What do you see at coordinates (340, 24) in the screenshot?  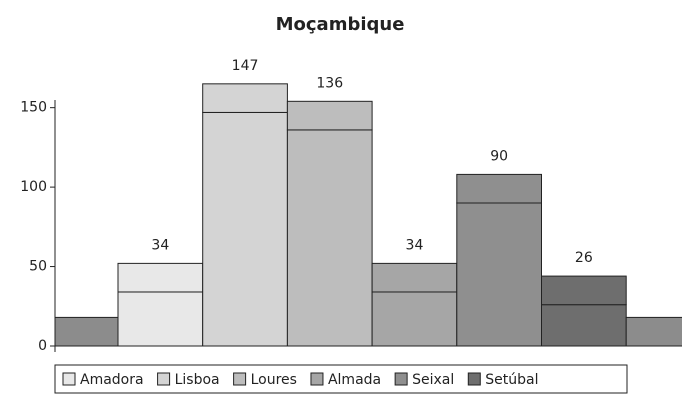 I see `chart-title: Moçambique` at bounding box center [340, 24].